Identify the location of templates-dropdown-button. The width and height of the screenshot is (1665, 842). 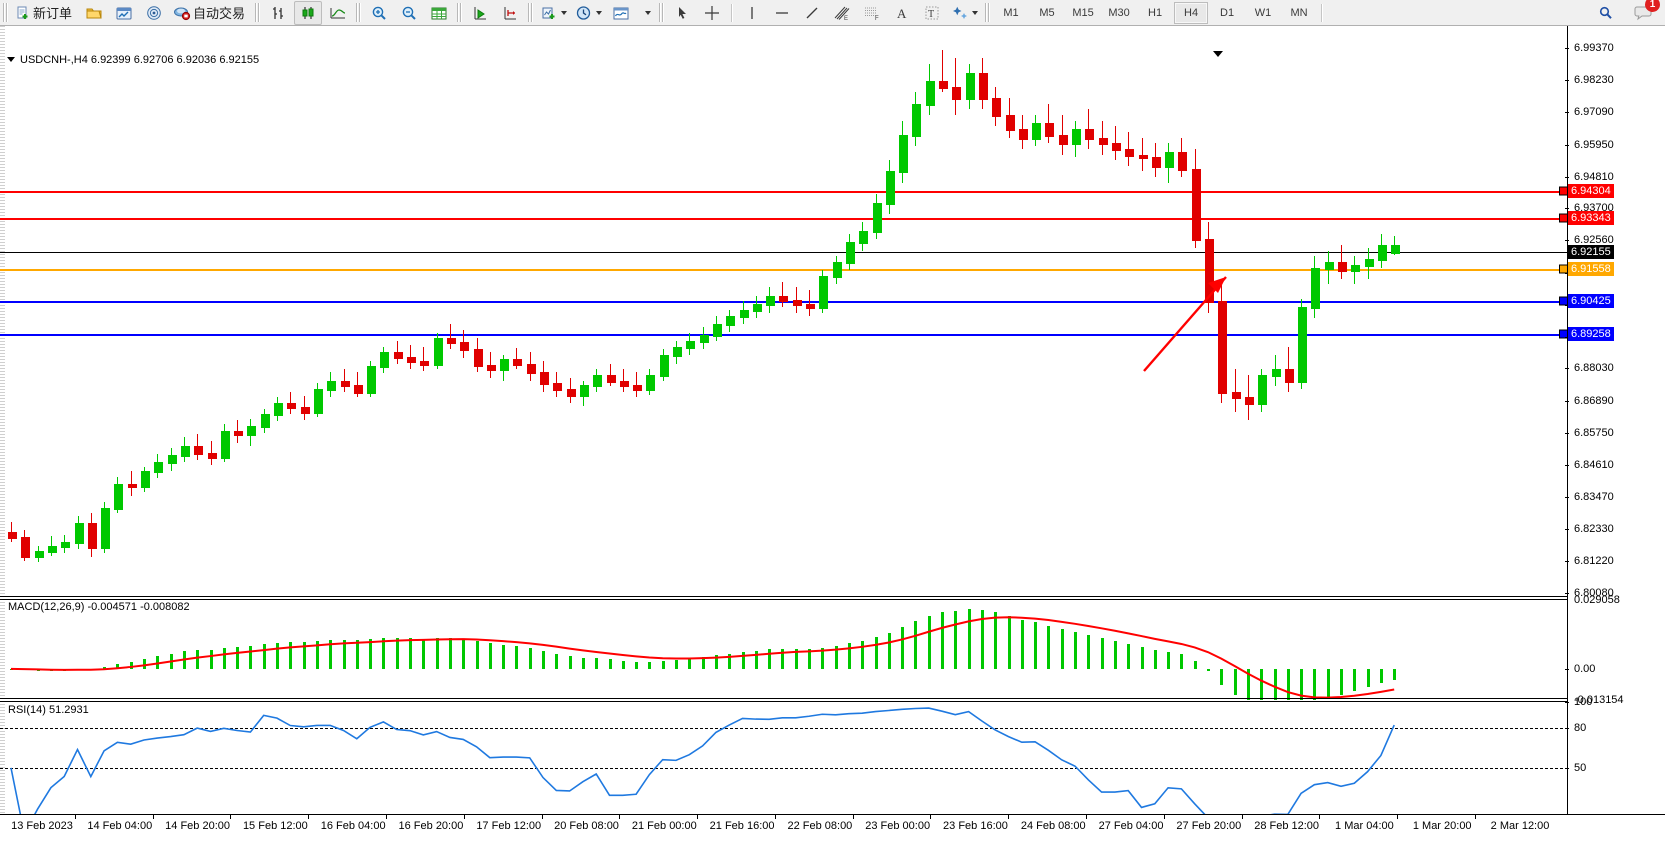
(646, 13).